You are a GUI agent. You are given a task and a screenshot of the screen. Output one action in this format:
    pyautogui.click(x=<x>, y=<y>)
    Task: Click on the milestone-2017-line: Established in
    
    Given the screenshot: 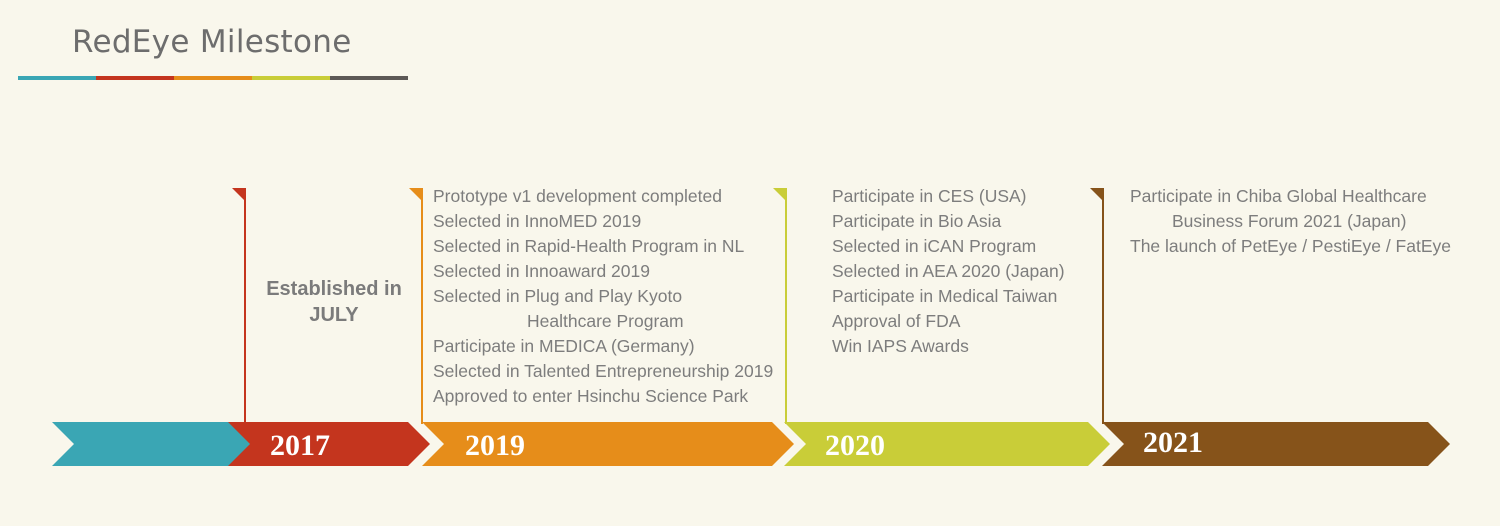 What is the action you would take?
    pyautogui.click(x=334, y=289)
    